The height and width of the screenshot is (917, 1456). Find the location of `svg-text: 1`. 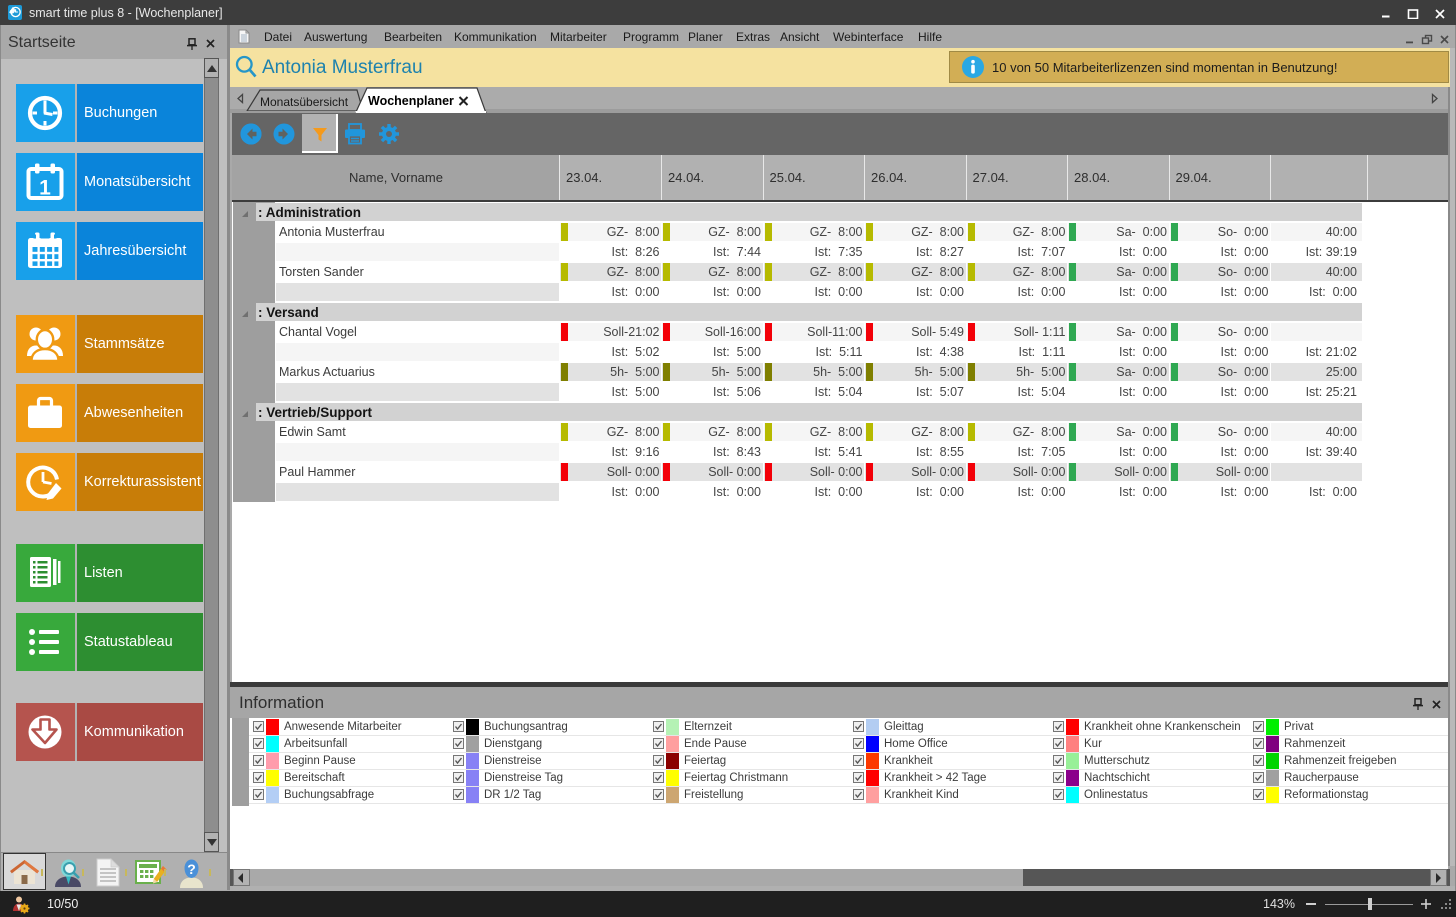

svg-text: 1 is located at coordinates (45, 188).